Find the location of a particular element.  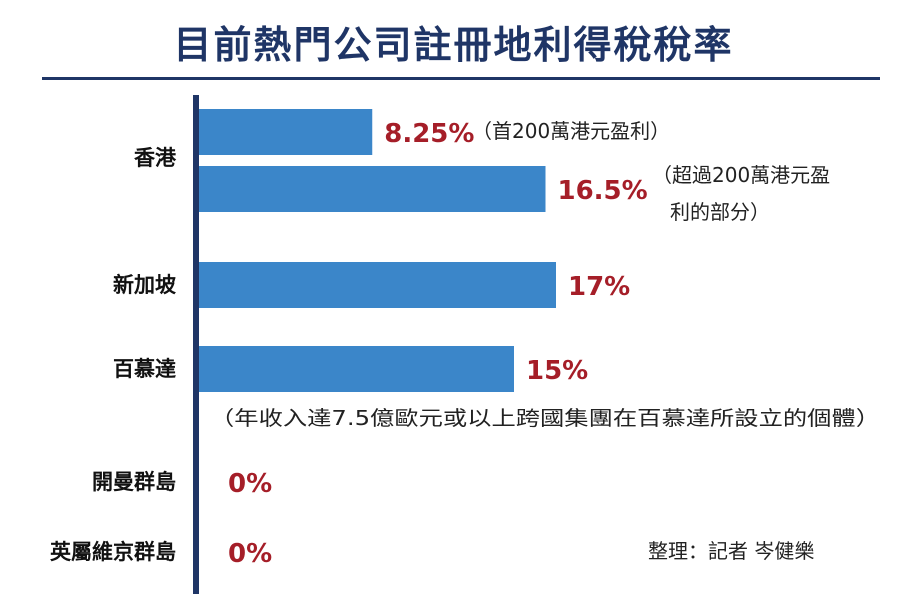

value-label: 17% is located at coordinates (599, 287).